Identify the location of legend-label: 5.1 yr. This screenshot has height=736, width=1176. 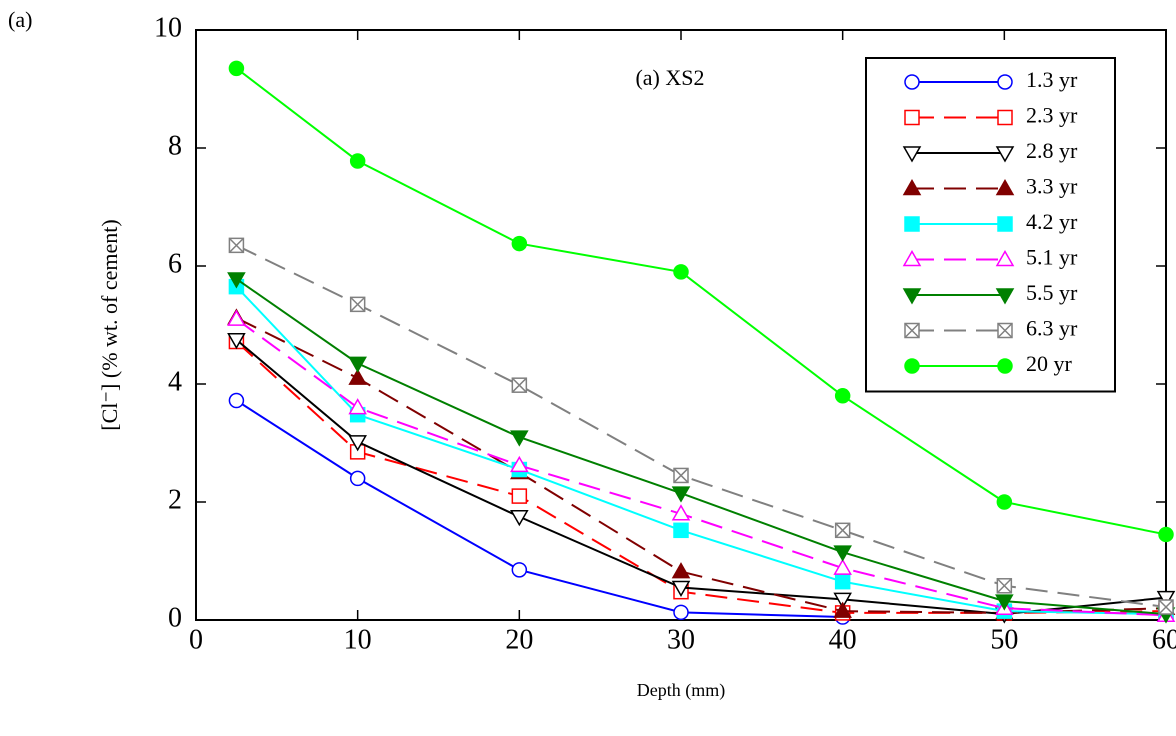
(1052, 257).